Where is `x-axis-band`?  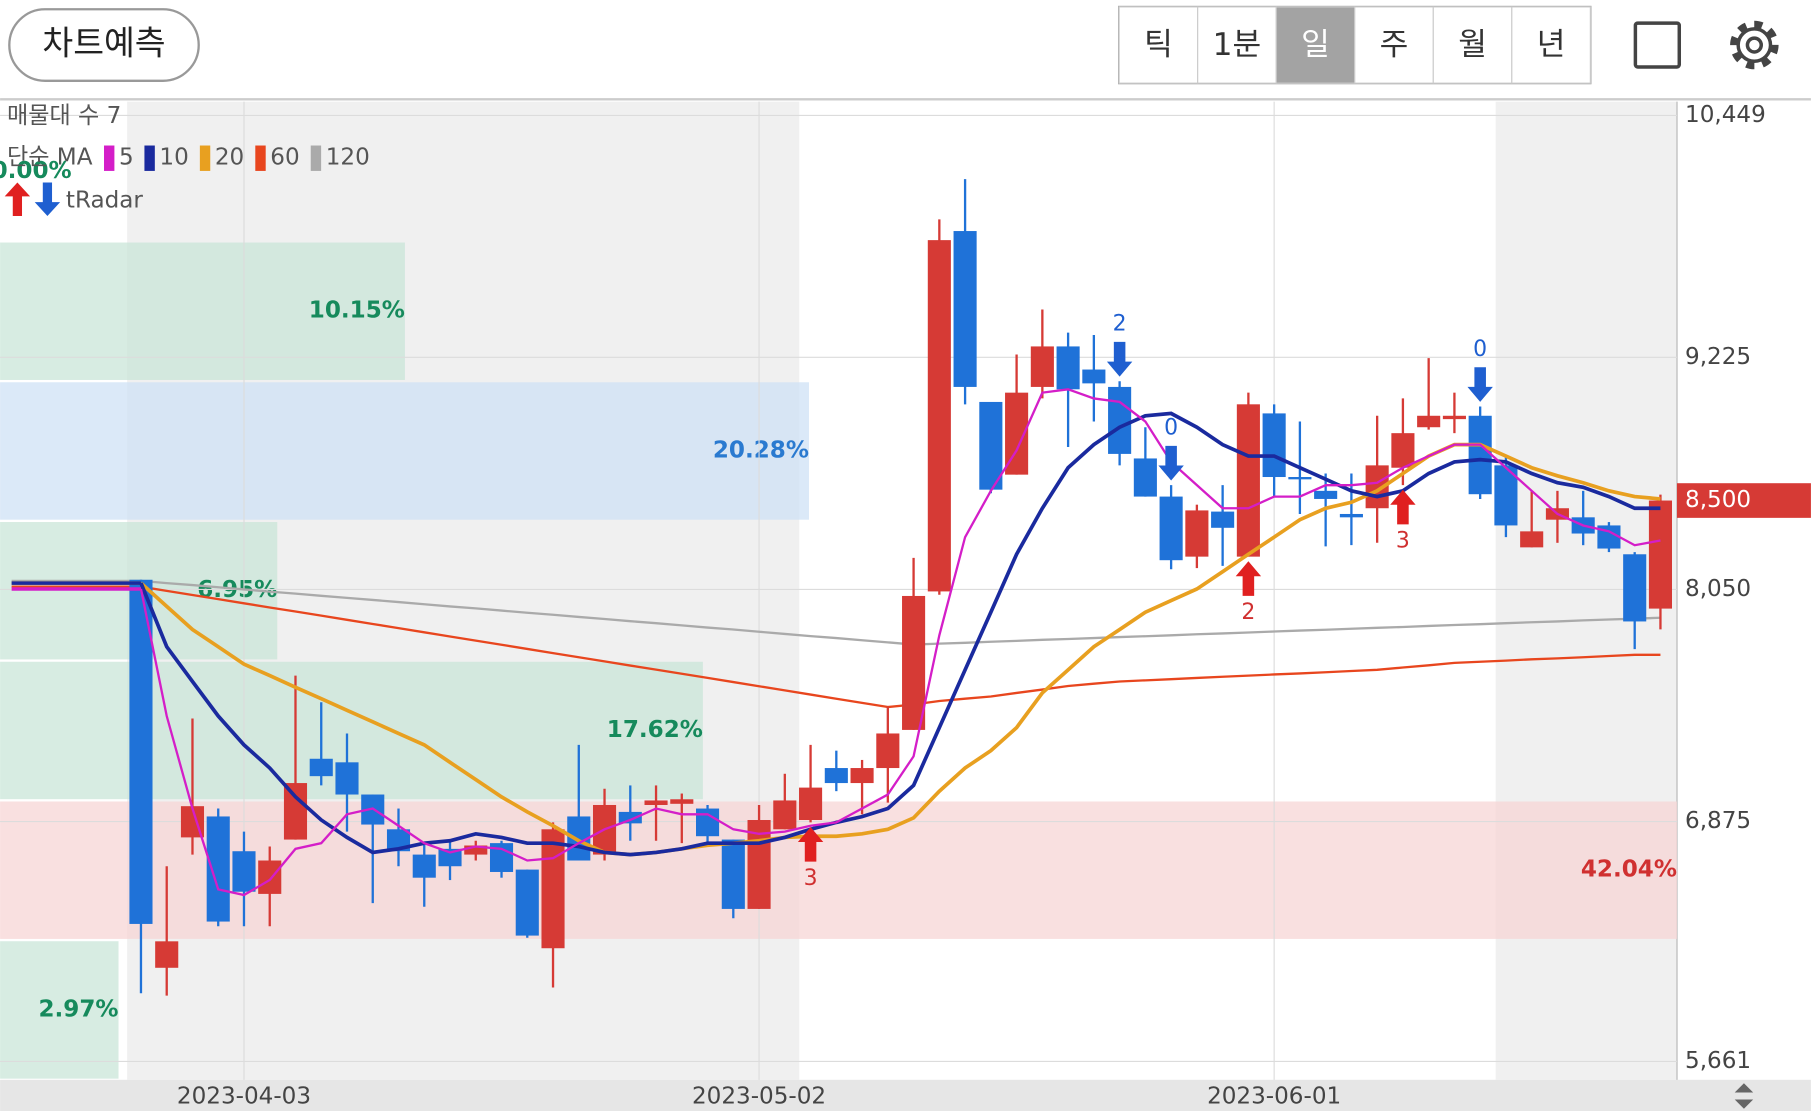 x-axis-band is located at coordinates (905, 1095).